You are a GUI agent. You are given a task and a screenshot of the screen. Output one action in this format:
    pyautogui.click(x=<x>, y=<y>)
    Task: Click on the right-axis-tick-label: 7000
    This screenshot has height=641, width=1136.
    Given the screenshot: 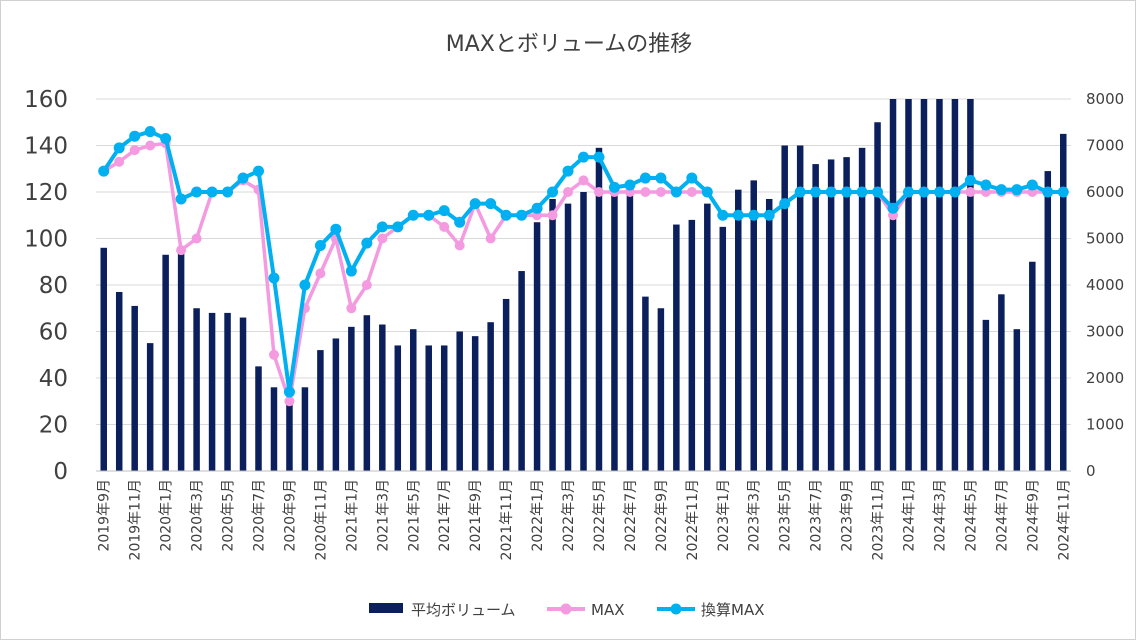 What is the action you would take?
    pyautogui.click(x=1105, y=146)
    